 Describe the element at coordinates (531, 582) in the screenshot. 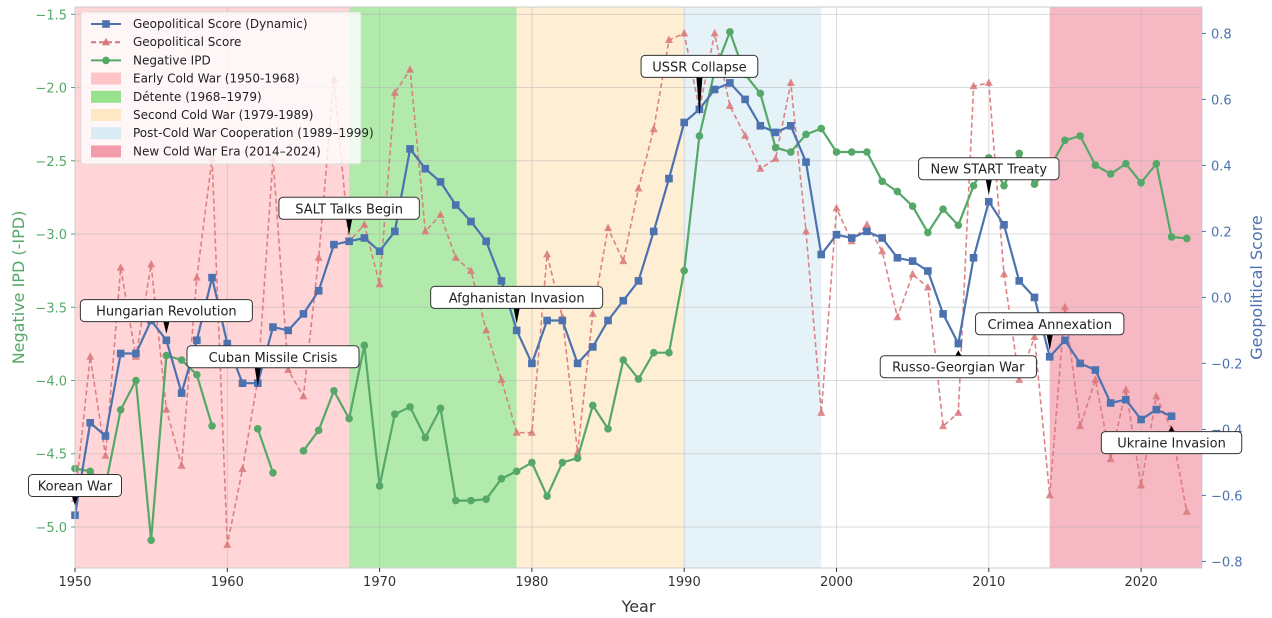

I see `x-tick-label-3: 1980` at that location.